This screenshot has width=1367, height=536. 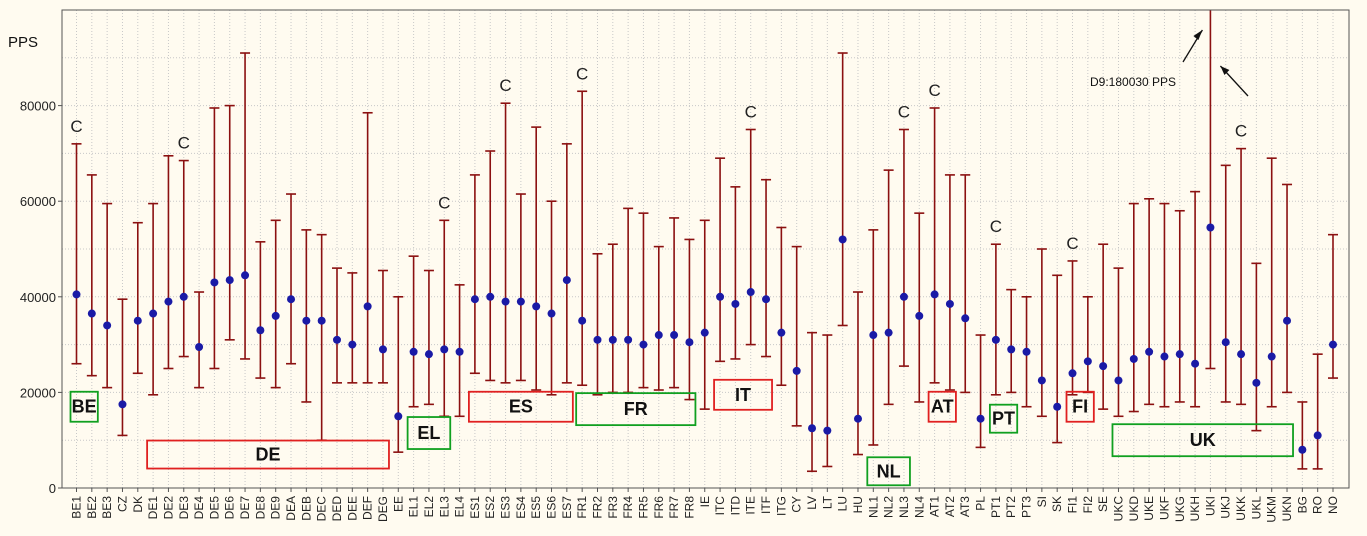 What do you see at coordinates (460, 507) in the screenshot?
I see `x-tick-label: EL4` at bounding box center [460, 507].